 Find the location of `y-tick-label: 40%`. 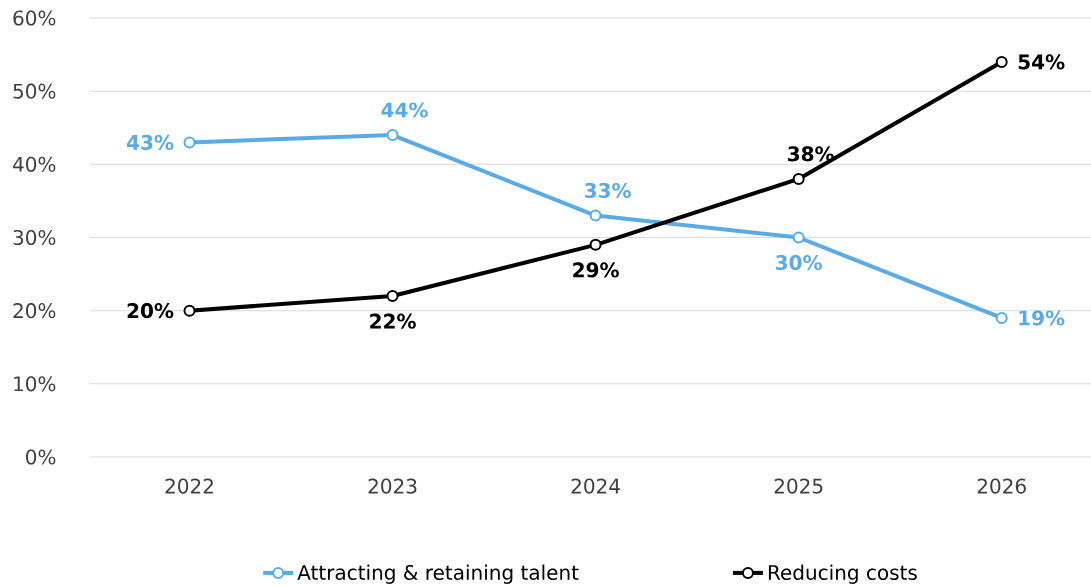

y-tick-label: 40% is located at coordinates (34, 164).